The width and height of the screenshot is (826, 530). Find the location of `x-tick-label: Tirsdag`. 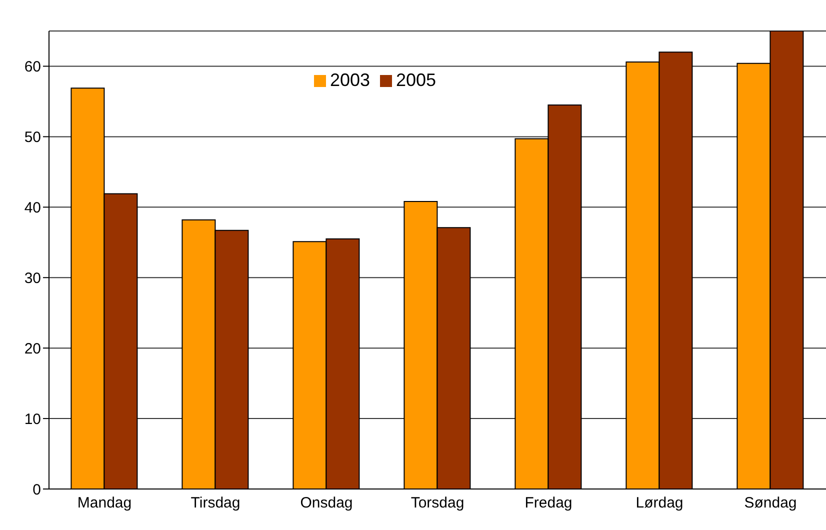

x-tick-label: Tirsdag is located at coordinates (215, 503).